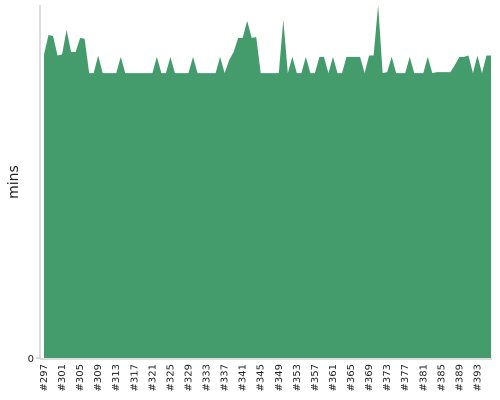  What do you see at coordinates (188, 377) in the screenshot?
I see `x-tick-label: #329` at bounding box center [188, 377].